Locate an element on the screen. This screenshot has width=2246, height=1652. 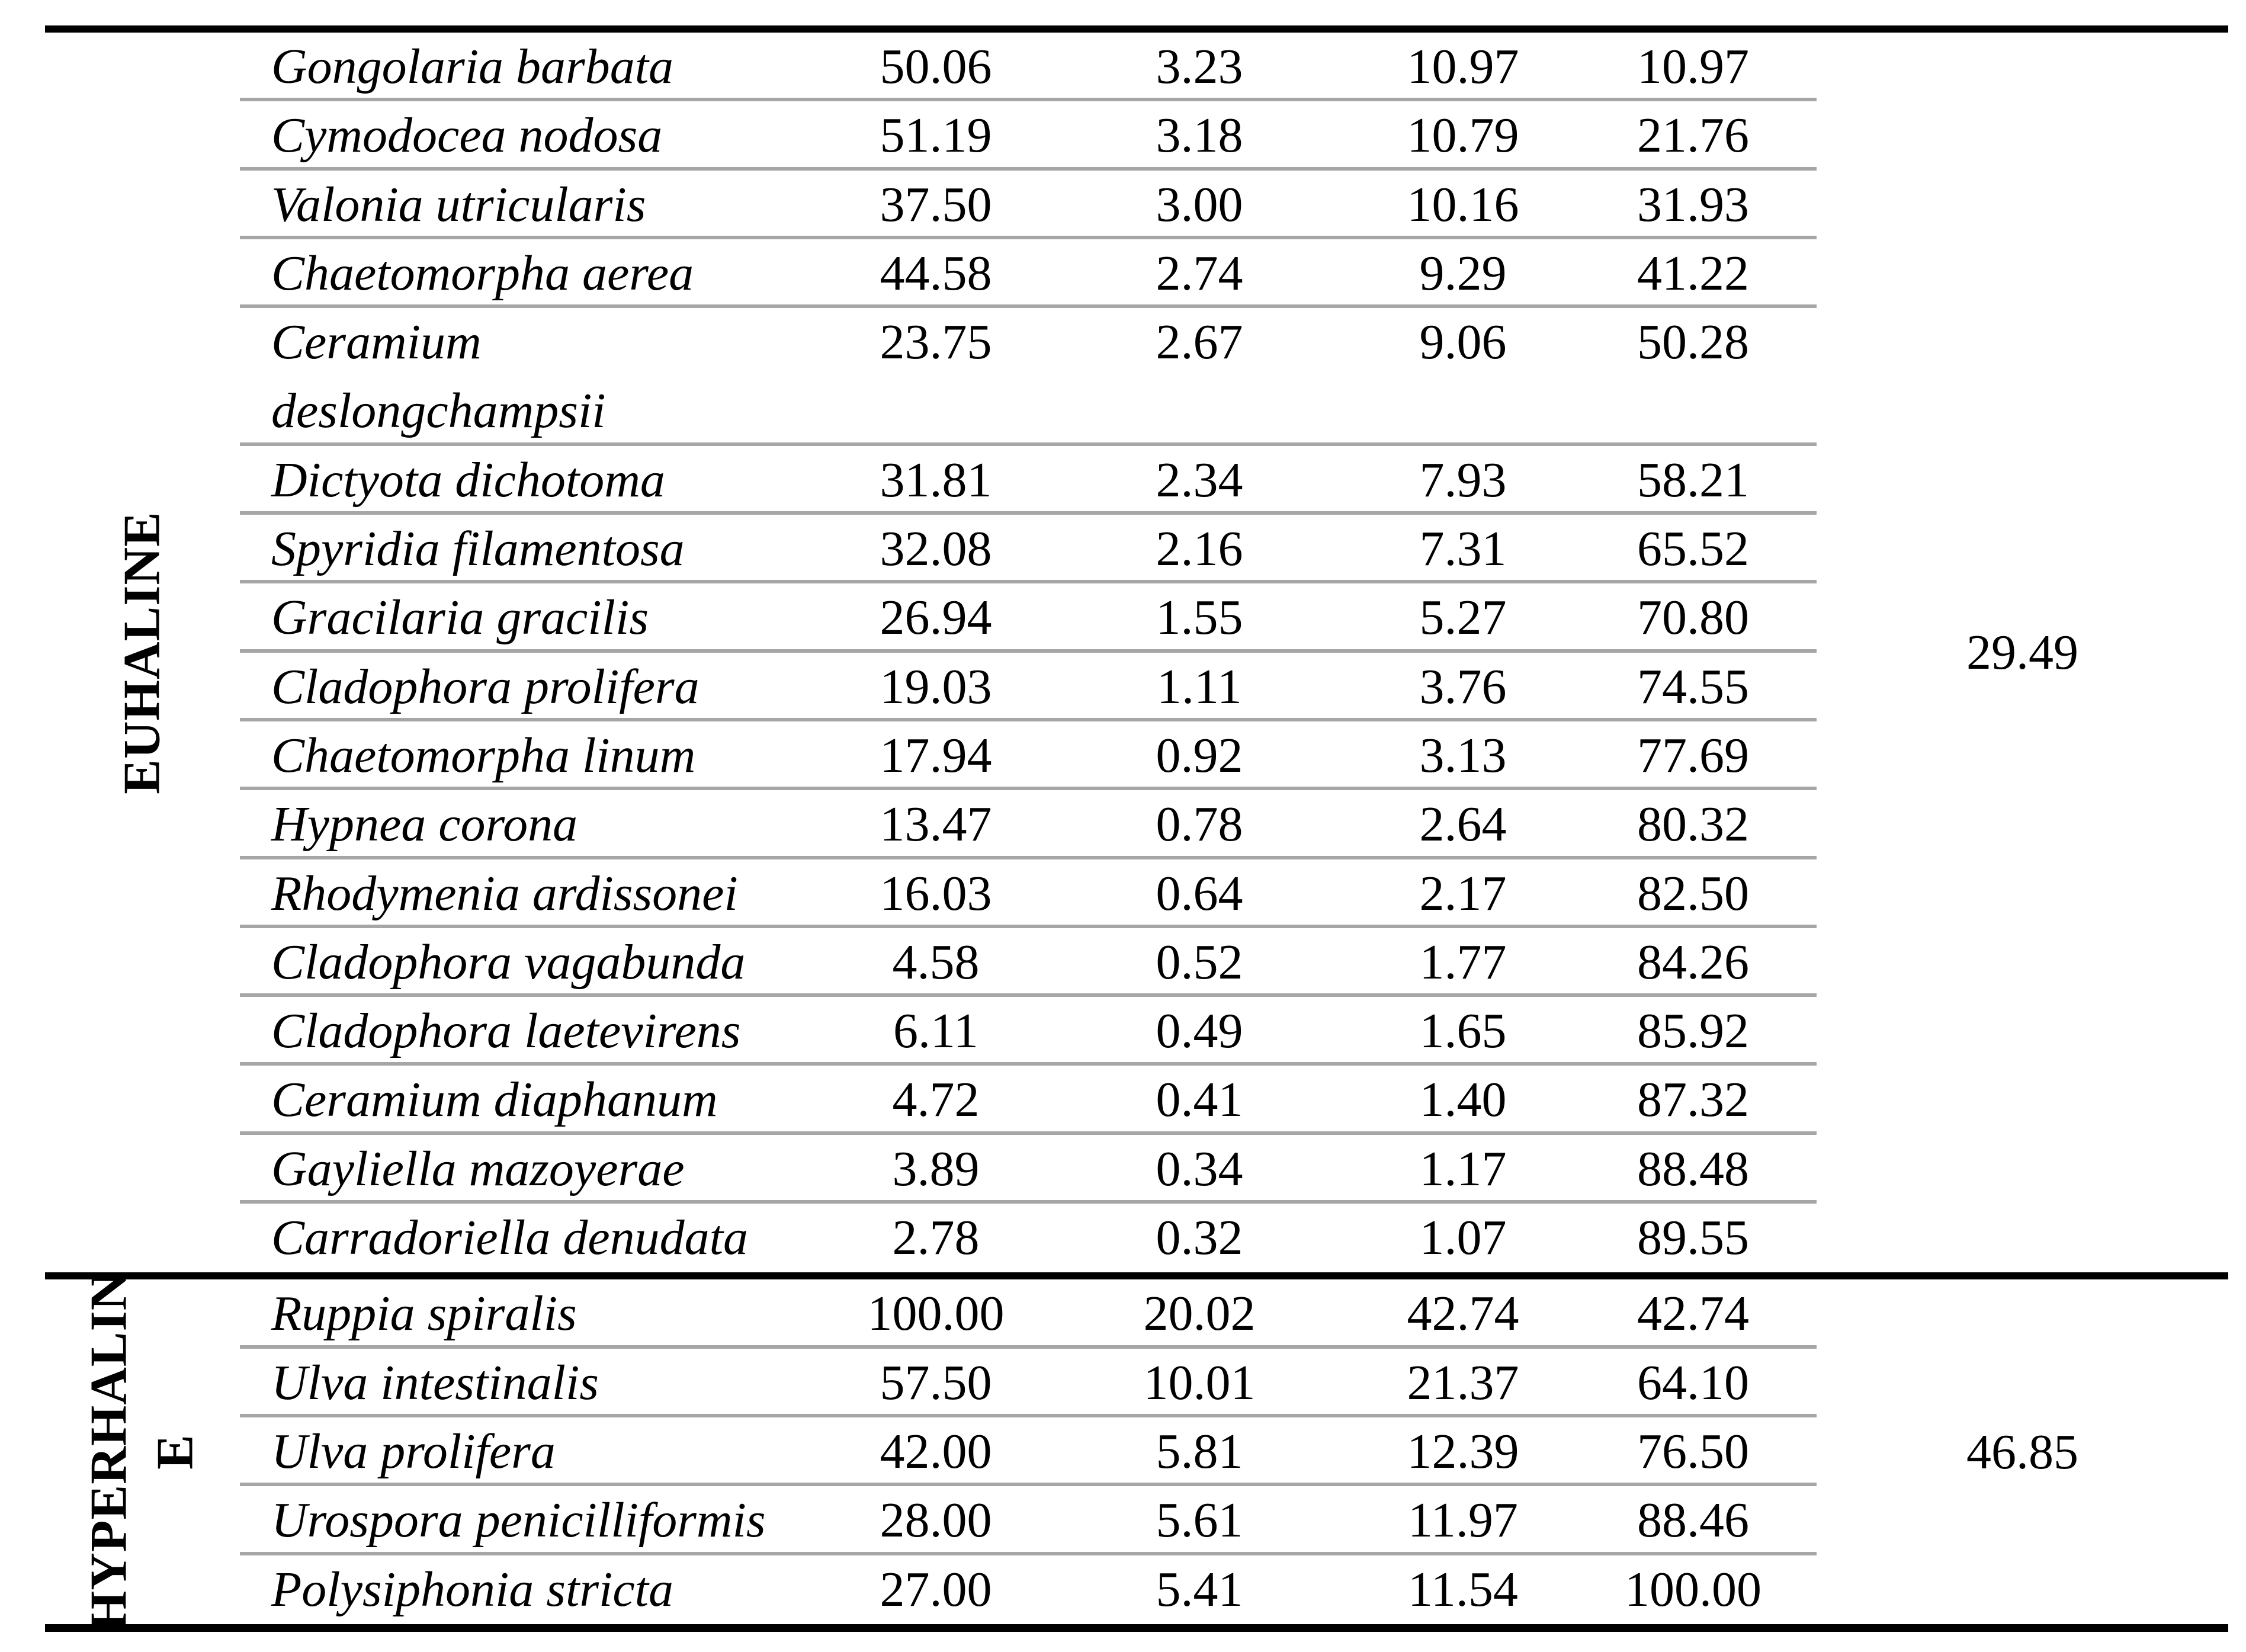
value-cell: 10.16 is located at coordinates (1463, 204).